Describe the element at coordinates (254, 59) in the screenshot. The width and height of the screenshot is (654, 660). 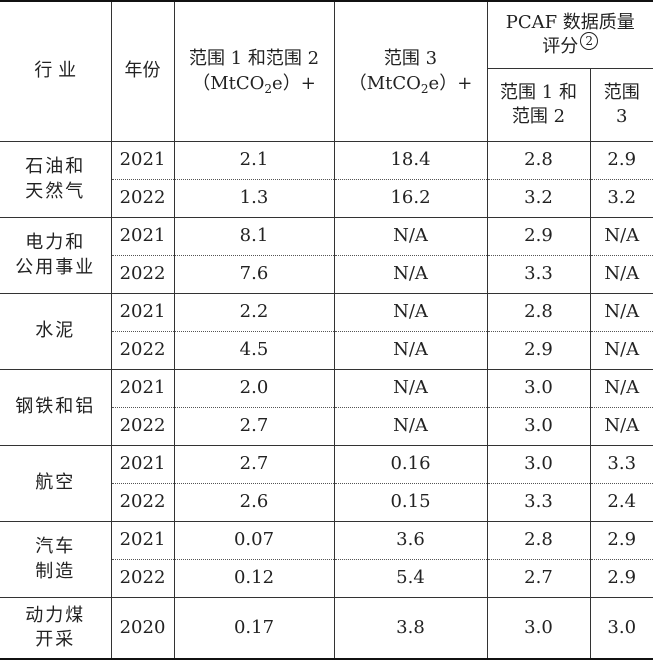
I see `header-scope12-line1: 范围 1 和范围 2` at that location.